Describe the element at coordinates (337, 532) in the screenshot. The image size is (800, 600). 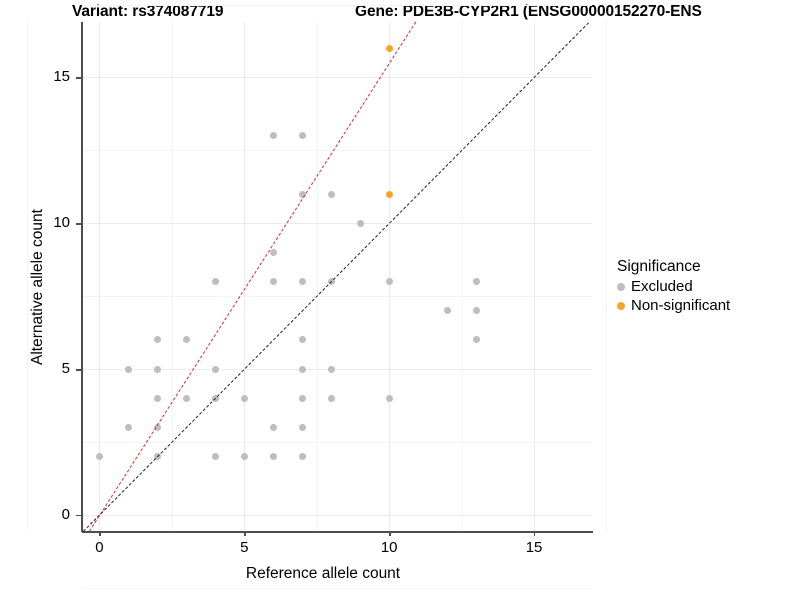
I see `x-axis-line` at that location.